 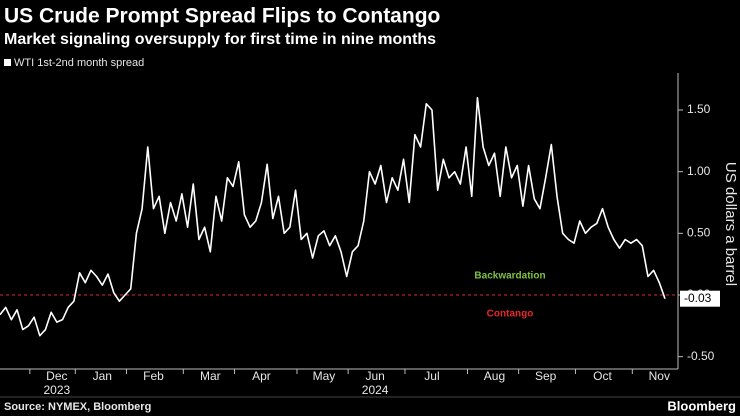 I want to click on x-year-label: 2024, so click(x=375, y=390).